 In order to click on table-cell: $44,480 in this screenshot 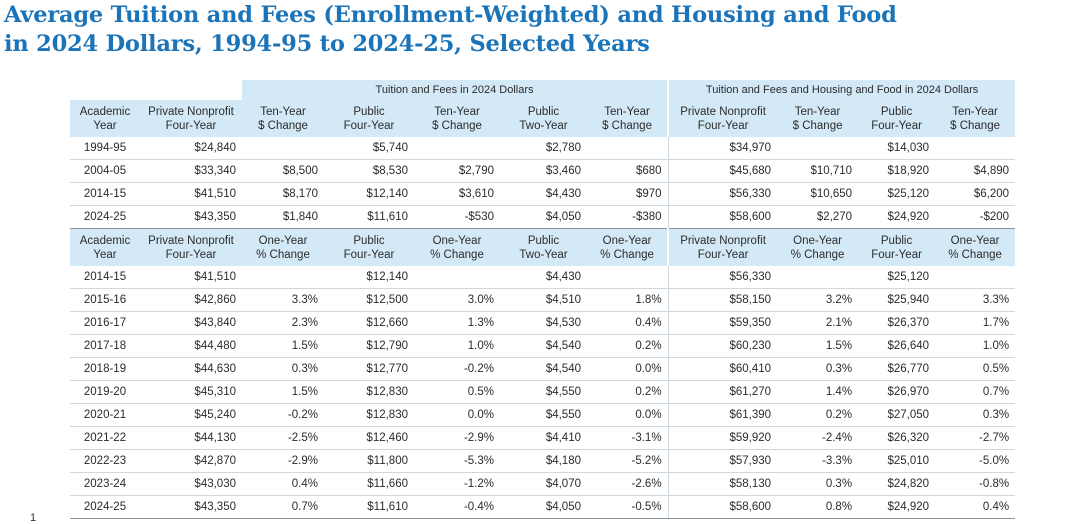, I will do `click(191, 346)`.